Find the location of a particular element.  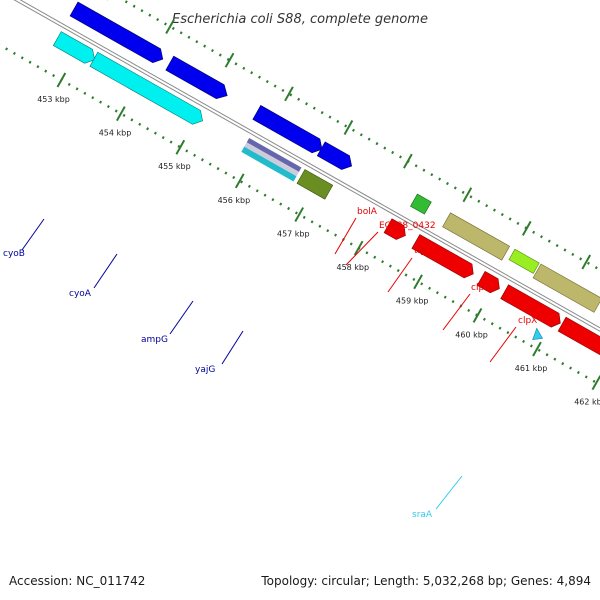

tick-label: 453 kbp is located at coordinates (53, 99).